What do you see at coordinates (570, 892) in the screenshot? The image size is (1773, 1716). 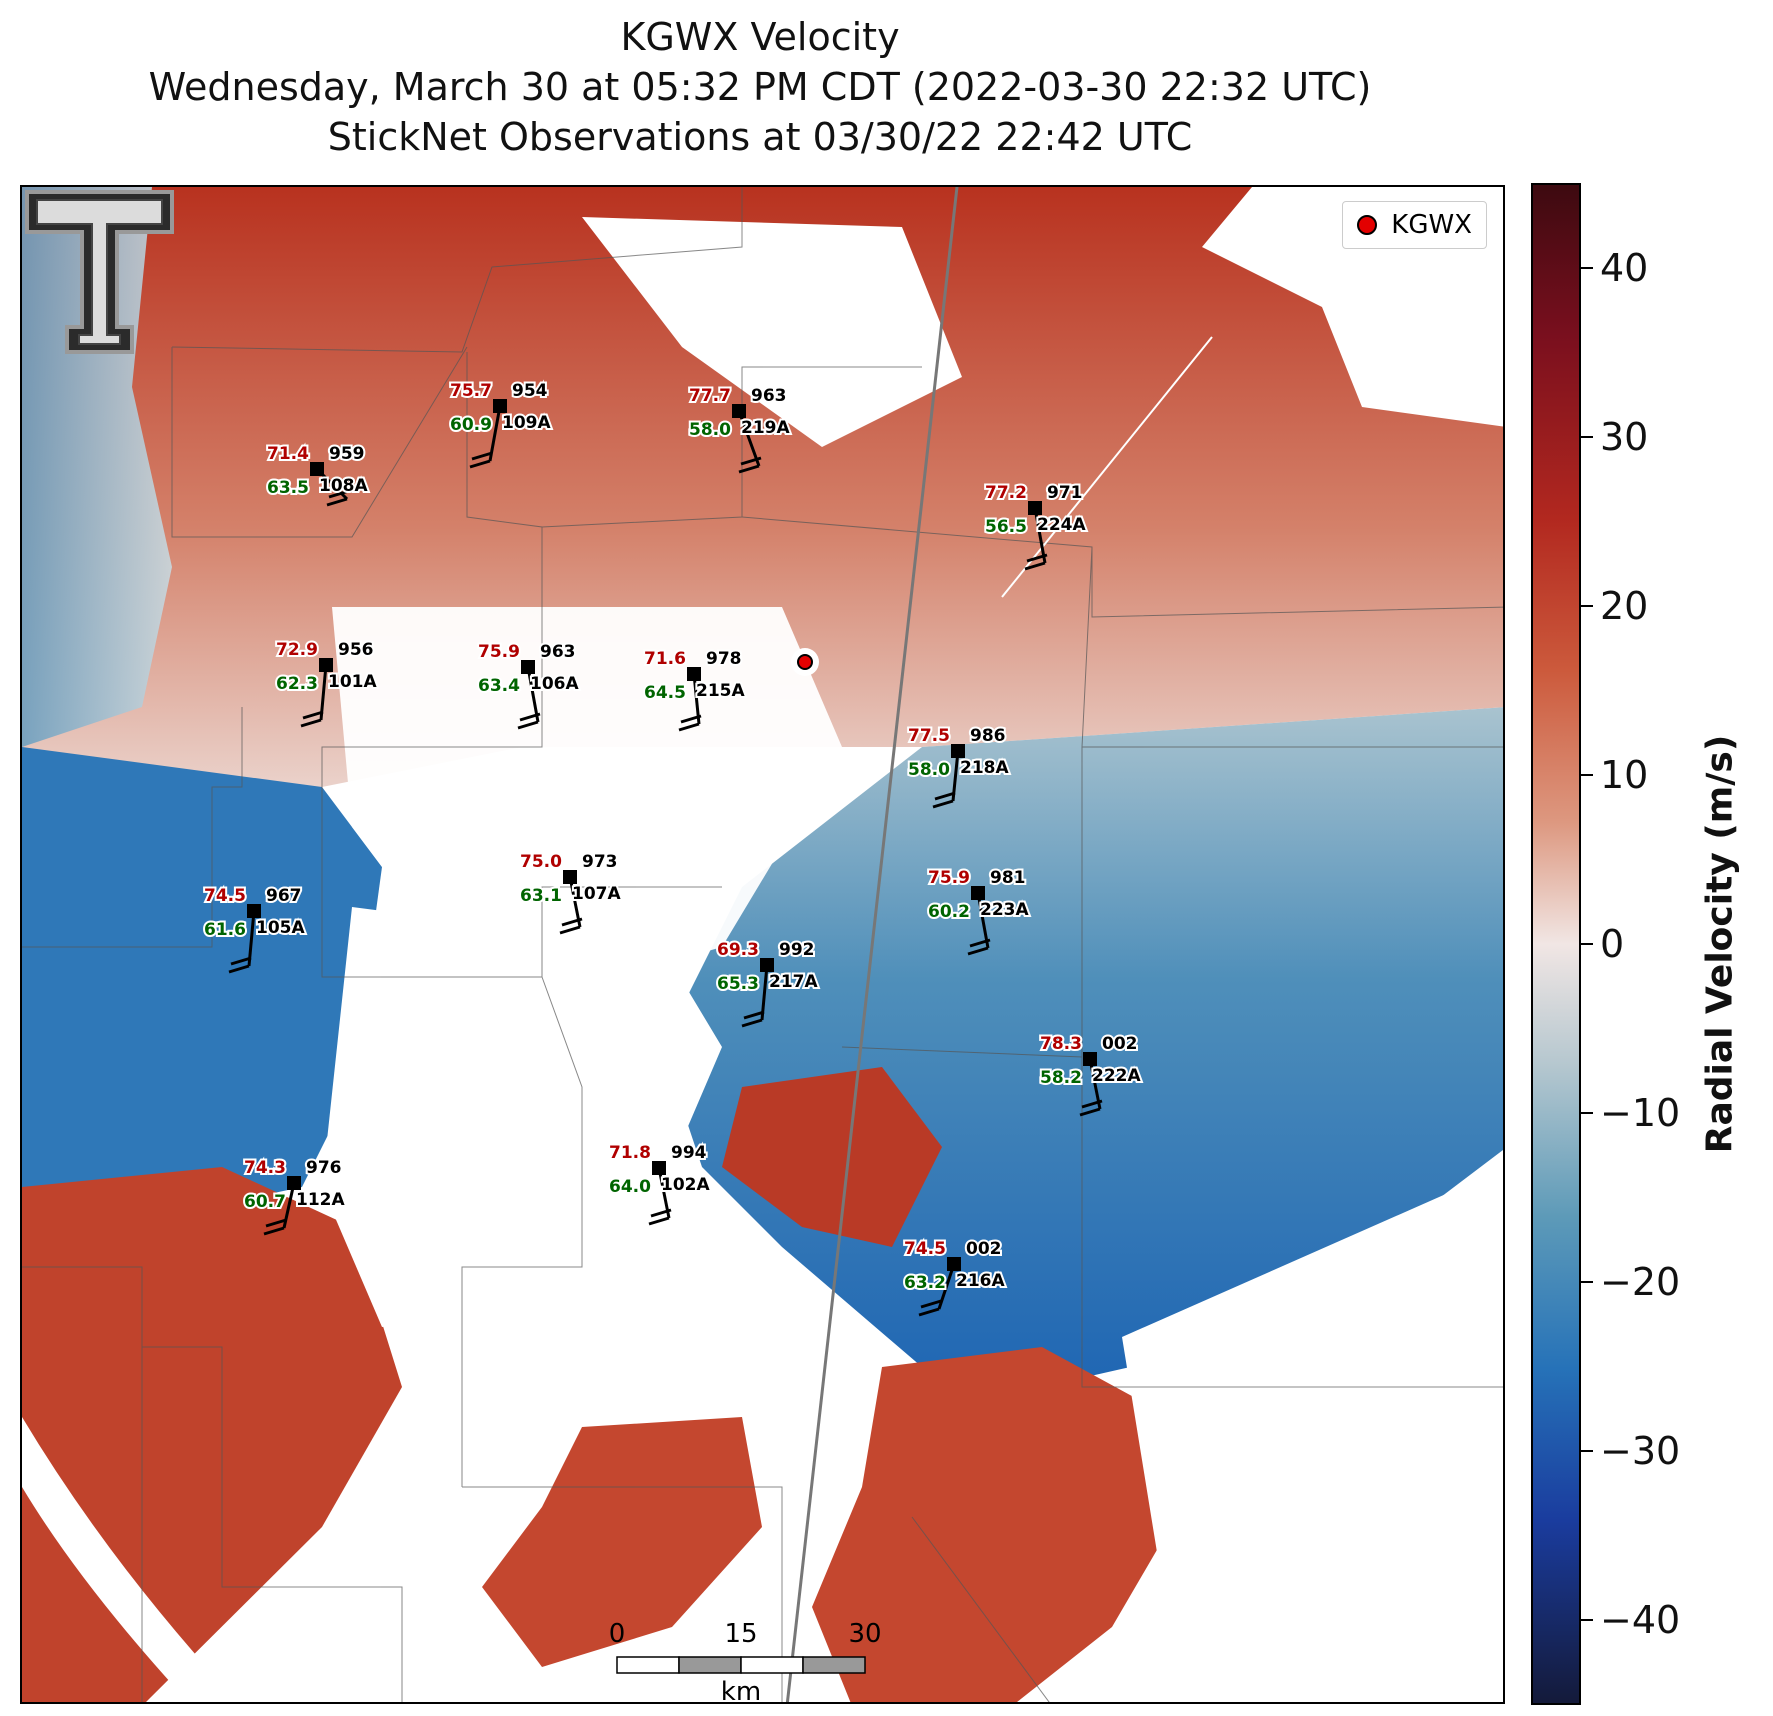 I see `station-plot: 75.0 973 63.1 107A` at bounding box center [570, 892].